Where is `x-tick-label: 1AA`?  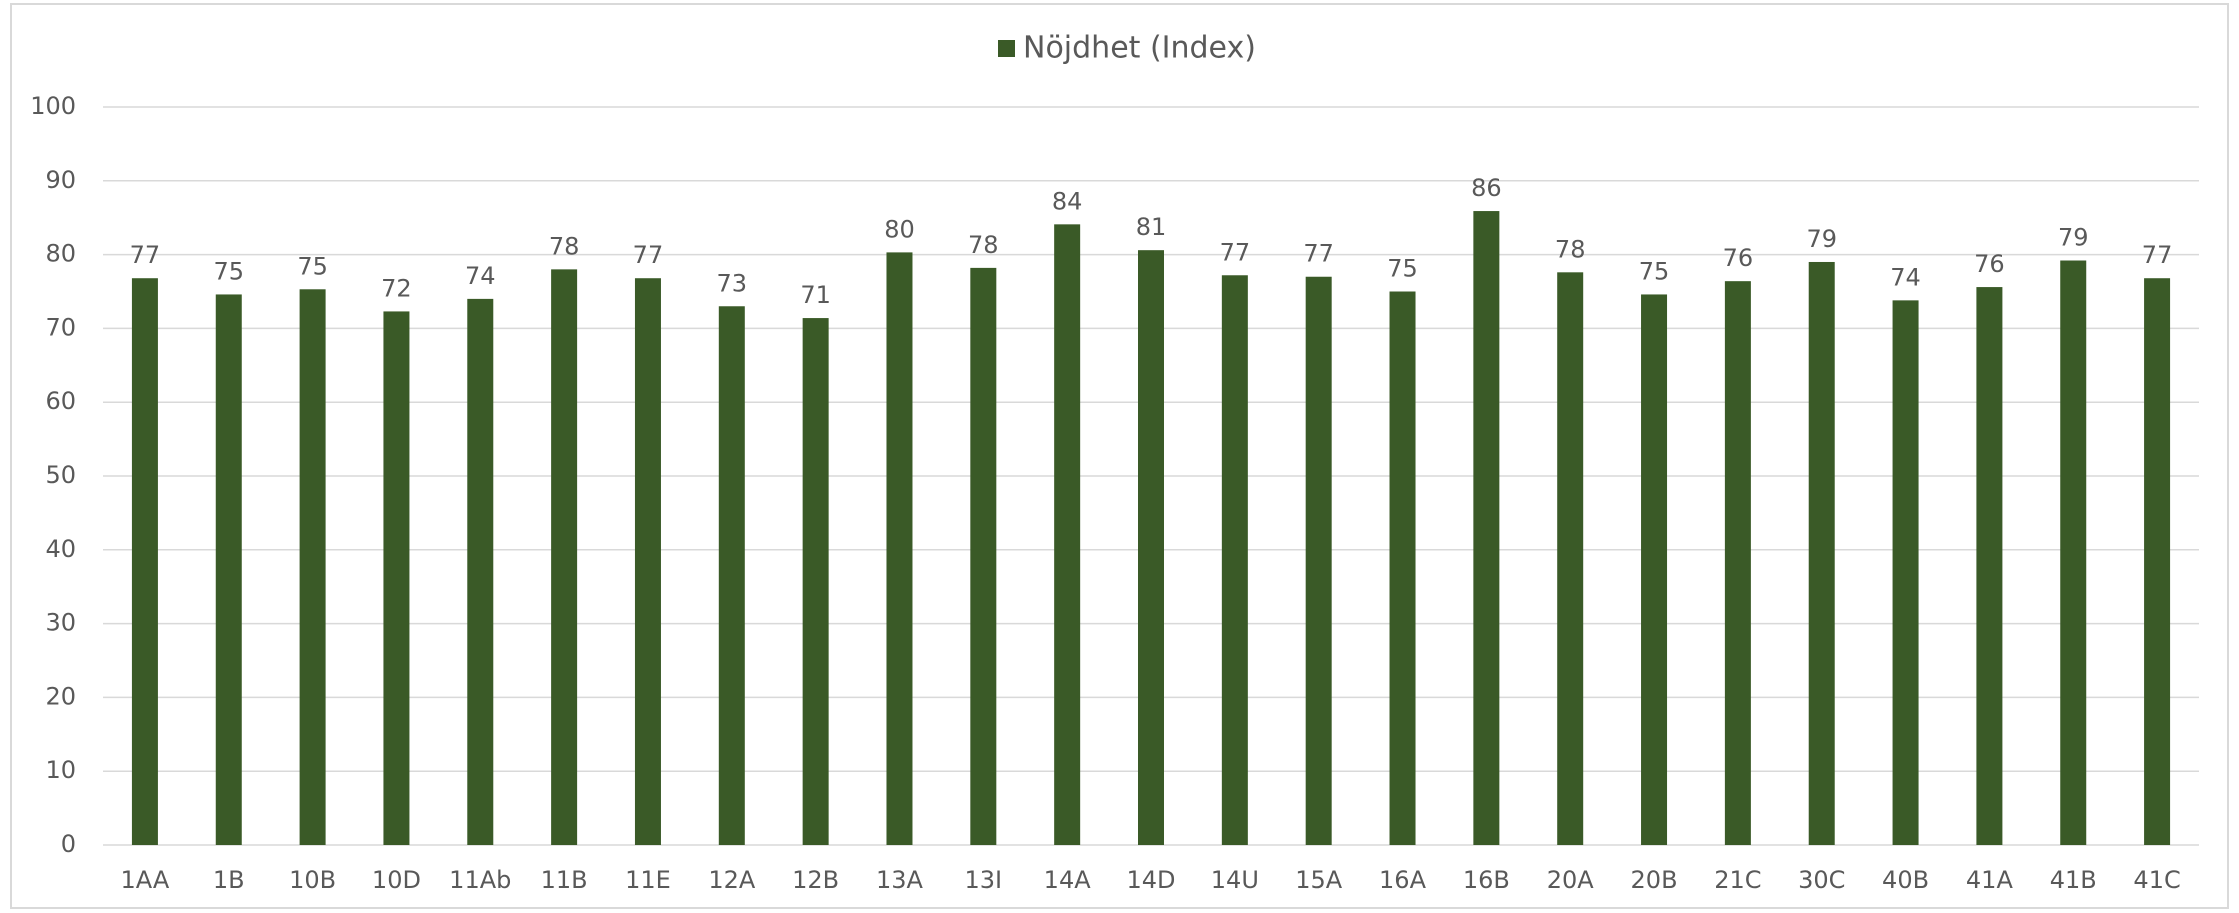
x-tick-label: 1AA is located at coordinates (145, 880).